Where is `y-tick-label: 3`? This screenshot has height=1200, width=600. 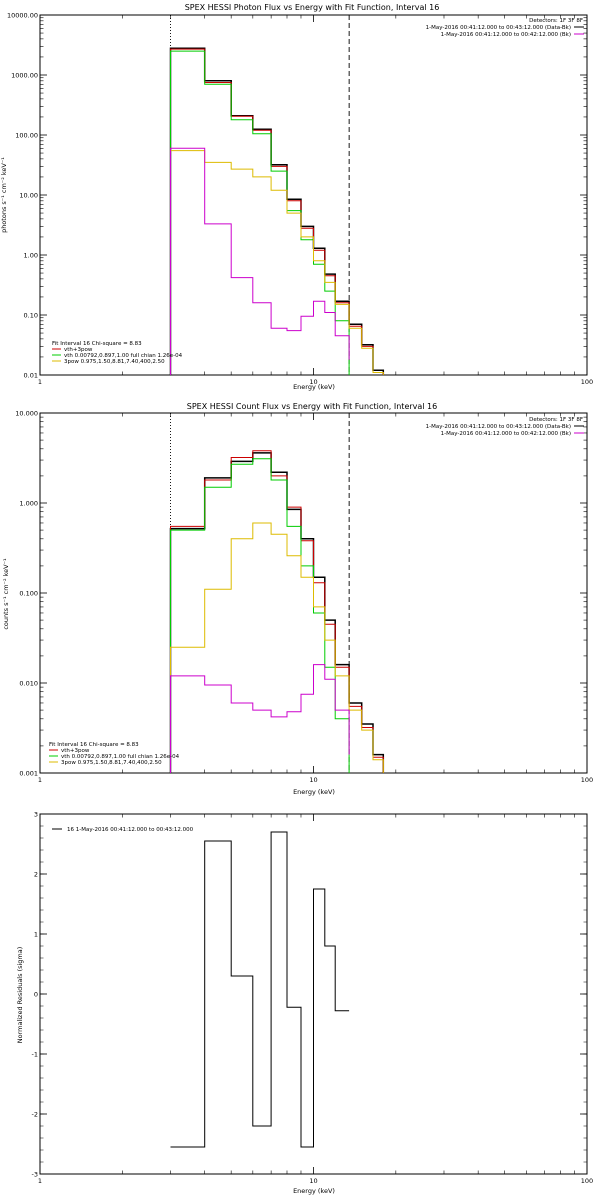
y-tick-label: 3 is located at coordinates (36, 815).